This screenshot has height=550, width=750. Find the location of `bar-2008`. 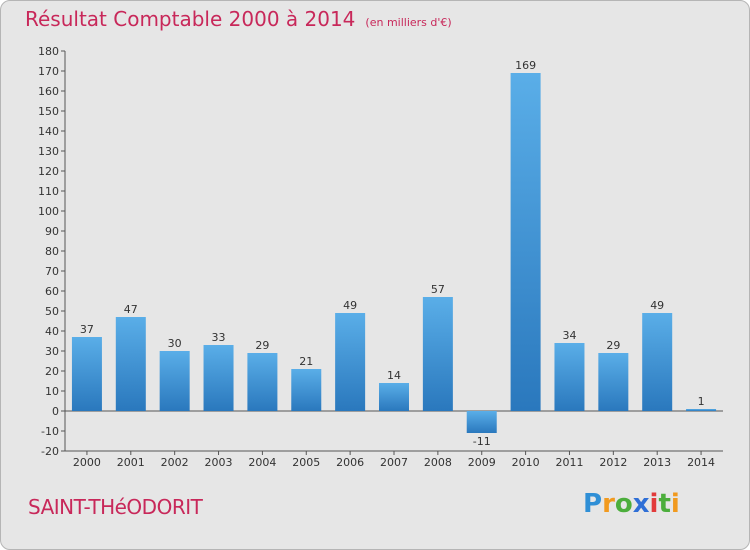

bar-2008 is located at coordinates (437, 354).